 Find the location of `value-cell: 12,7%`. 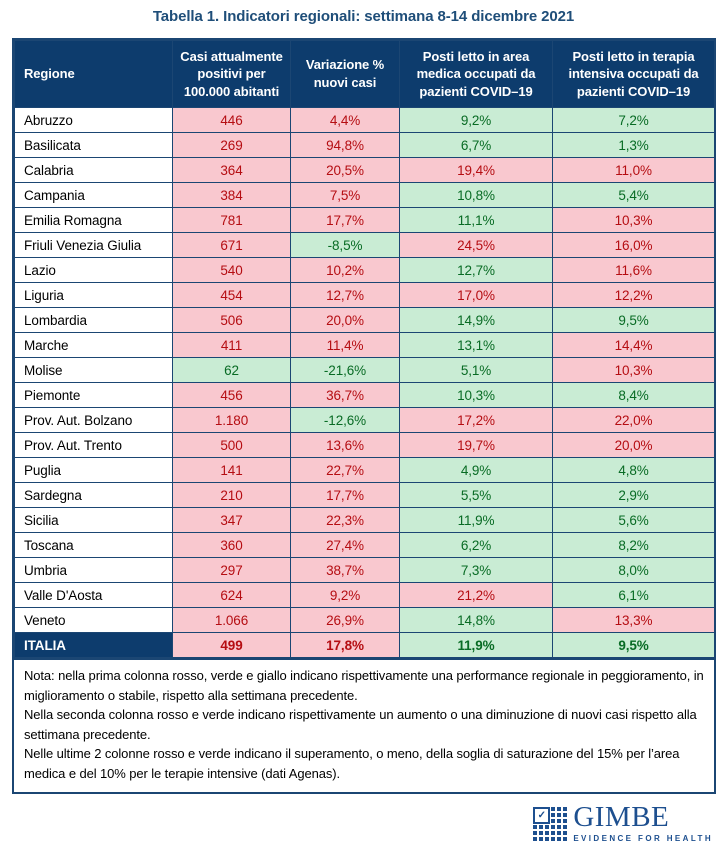

value-cell: 12,7% is located at coordinates (345, 295).